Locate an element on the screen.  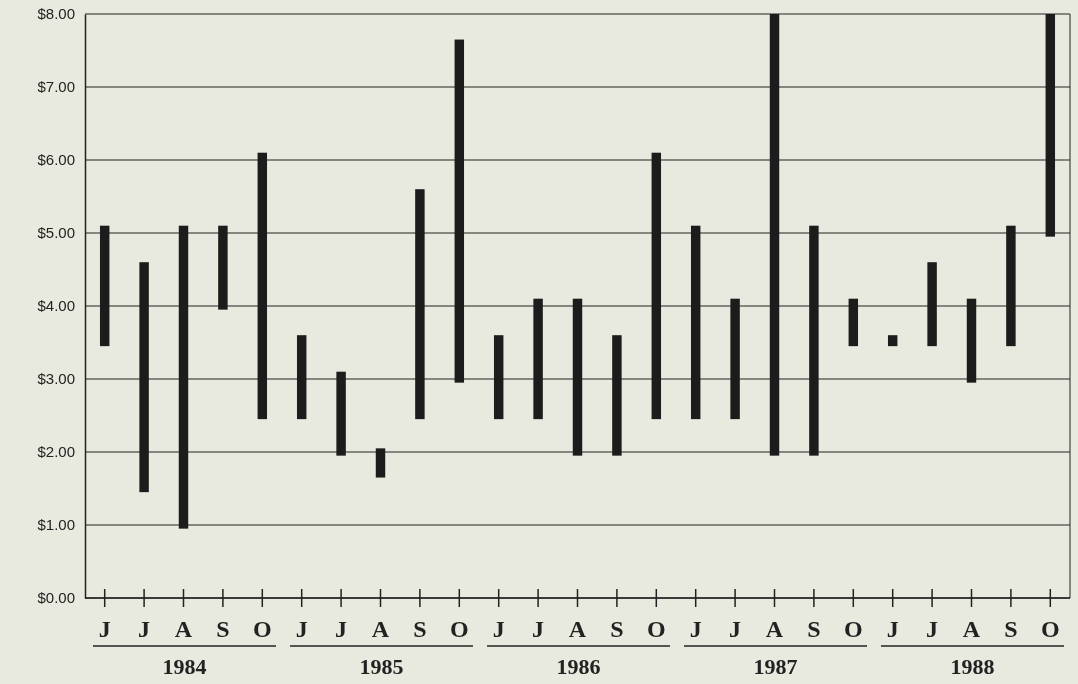
y-tick-label: $1.00 is located at coordinates (56, 525).